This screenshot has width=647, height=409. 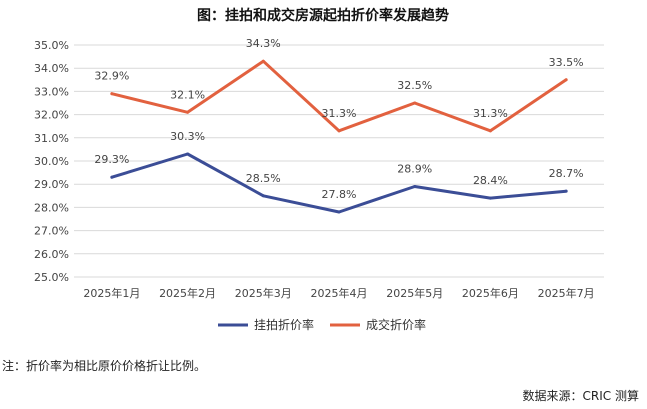 I want to click on source-credit: 数据来源：CRIC 测算, so click(x=580, y=396).